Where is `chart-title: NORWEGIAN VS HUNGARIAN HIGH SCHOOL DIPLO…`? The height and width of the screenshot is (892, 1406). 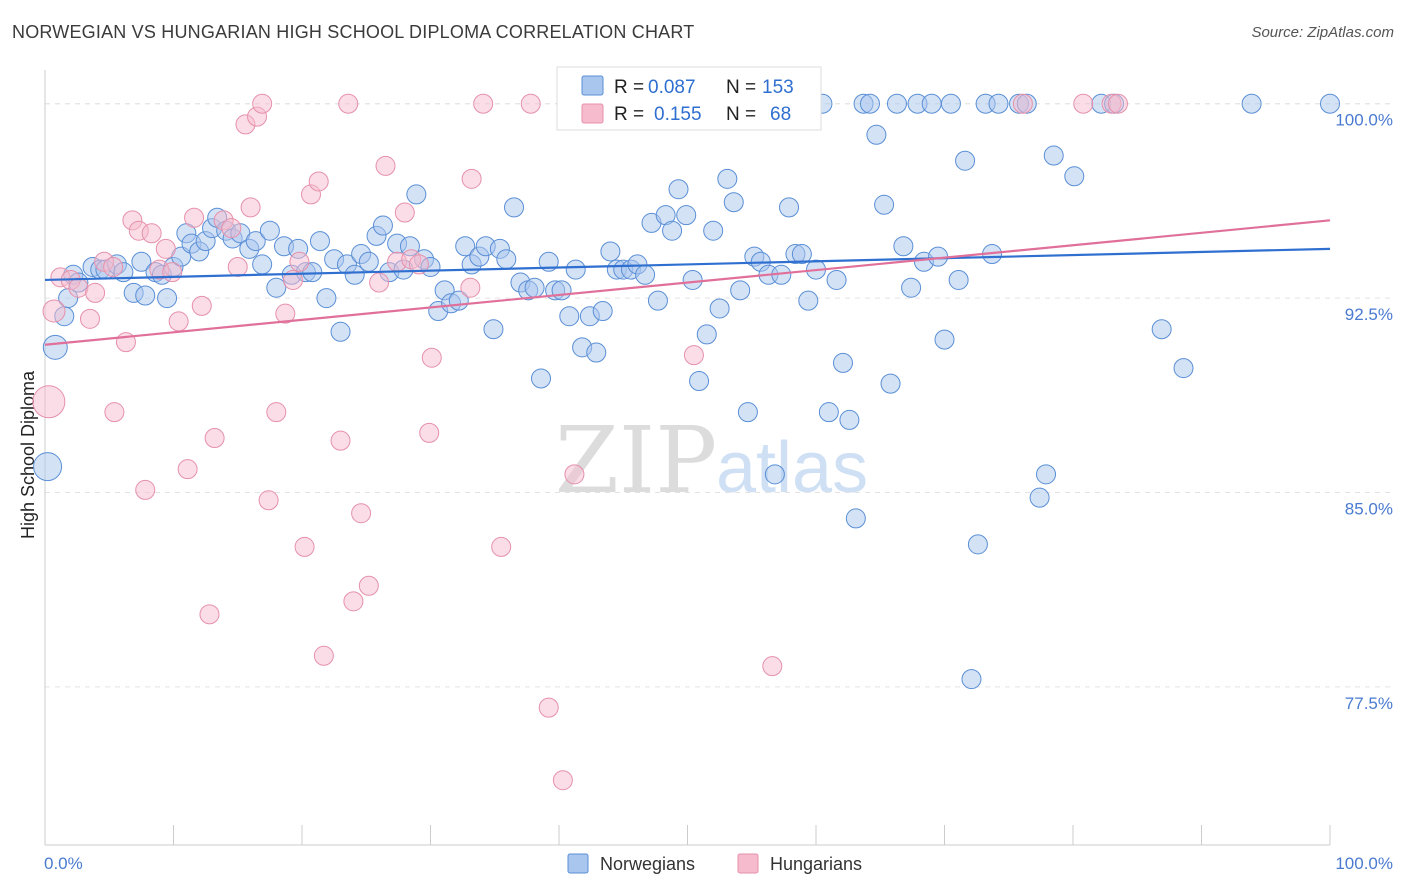
chart-title: NORWEGIAN VS HUNGARIAN HIGH SCHOOL DIPLO… is located at coordinates (353, 32).